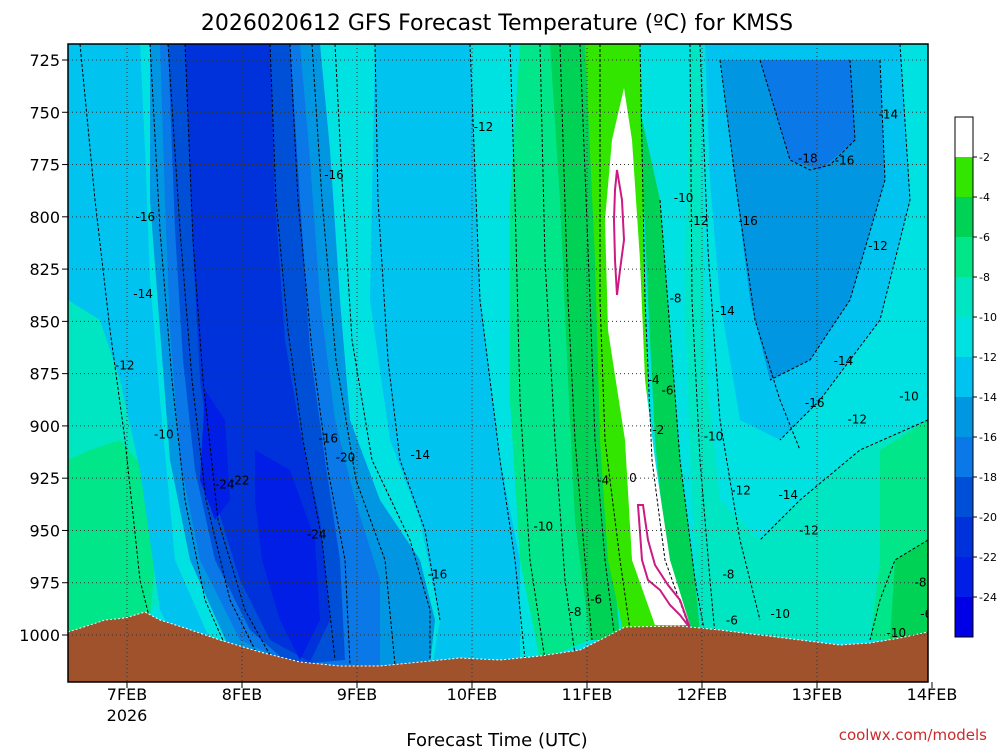  What do you see at coordinates (357, 694) in the screenshot?
I see `x-tick-label: 9FEB` at bounding box center [357, 694].